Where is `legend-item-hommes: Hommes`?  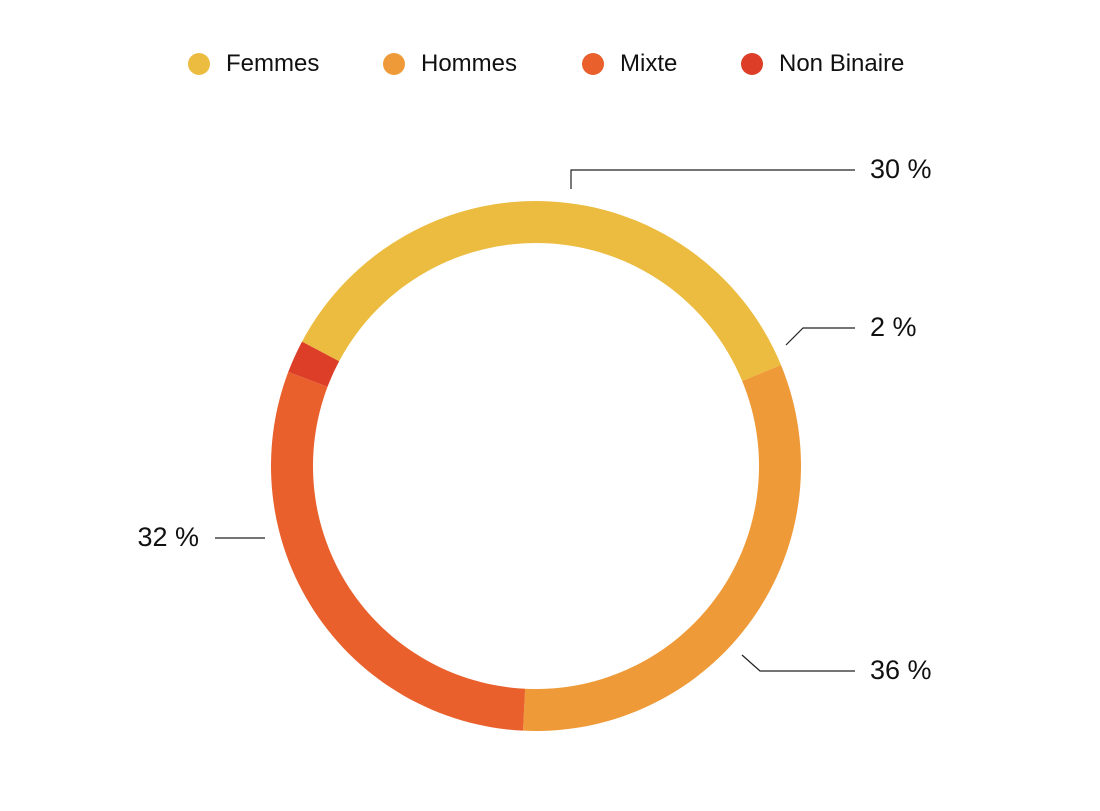
legend-item-hommes: Hommes is located at coordinates (450, 64).